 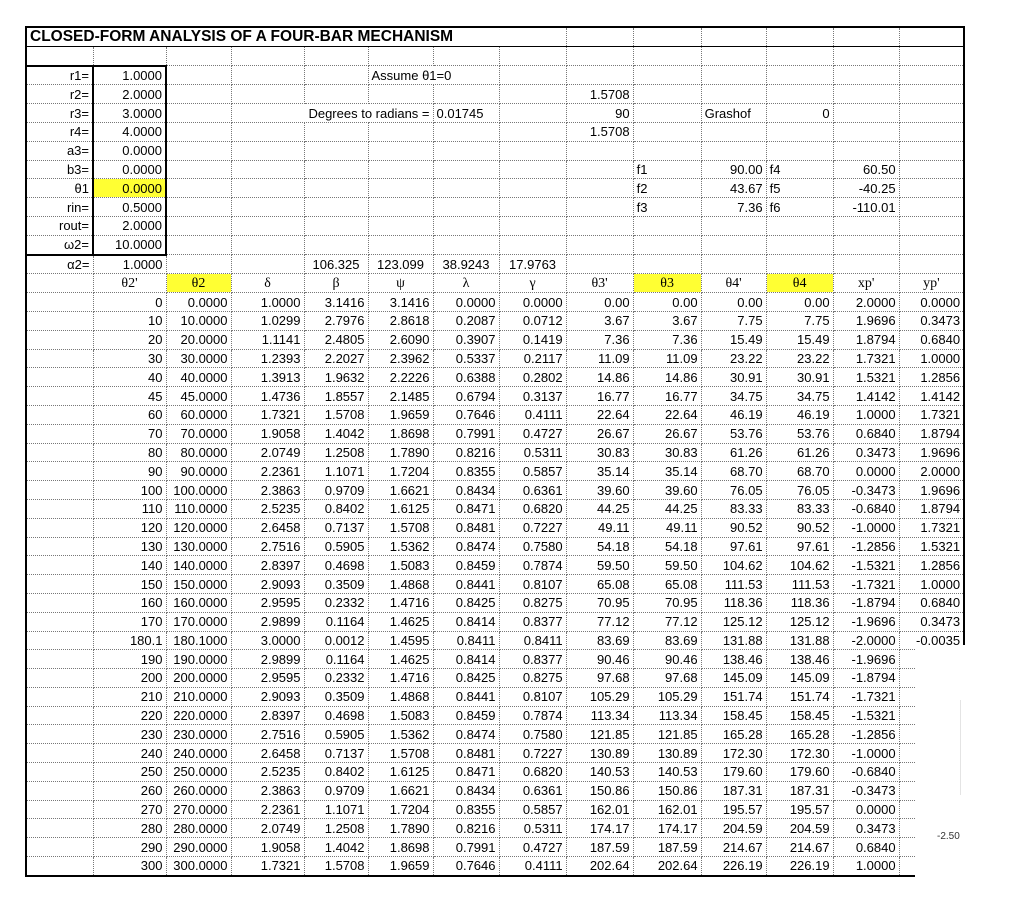 I want to click on data-cell: 60.0000, so click(x=198, y=414).